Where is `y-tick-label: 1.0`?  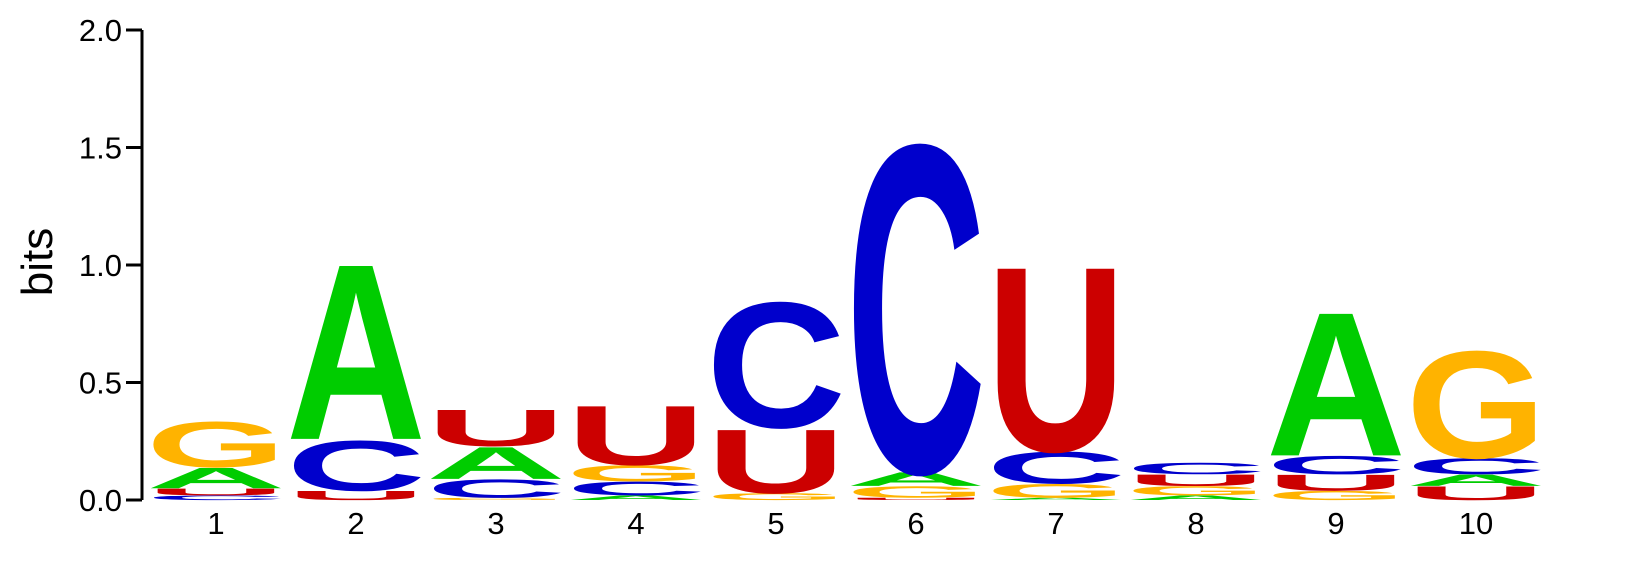
y-tick-label: 1.0 is located at coordinates (100, 265).